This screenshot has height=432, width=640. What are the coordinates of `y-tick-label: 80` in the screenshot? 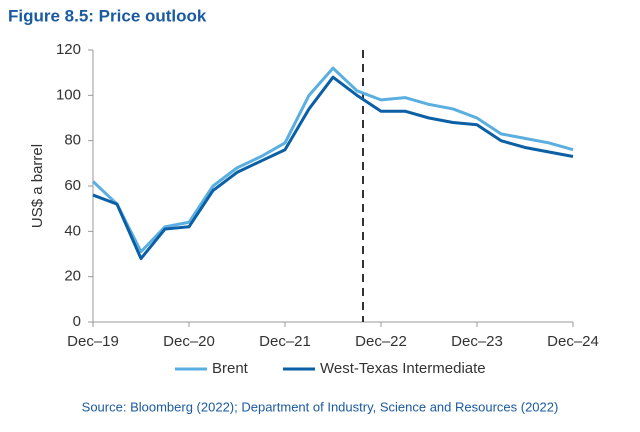 It's located at (72, 140).